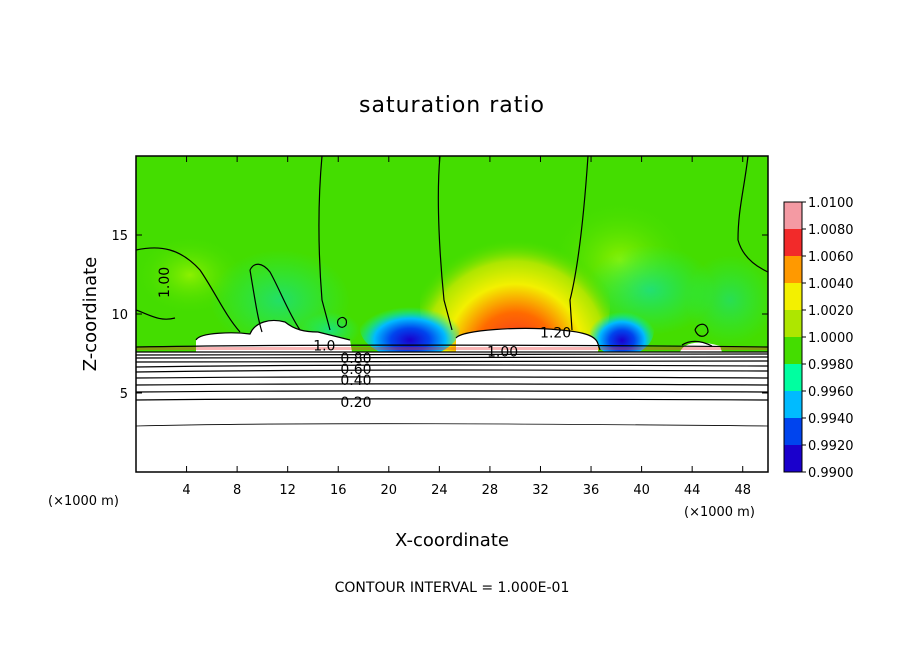 Image resolution: width=904 pixels, height=659 pixels. What do you see at coordinates (237, 490) in the screenshot?
I see `x-tick-label: 8` at bounding box center [237, 490].